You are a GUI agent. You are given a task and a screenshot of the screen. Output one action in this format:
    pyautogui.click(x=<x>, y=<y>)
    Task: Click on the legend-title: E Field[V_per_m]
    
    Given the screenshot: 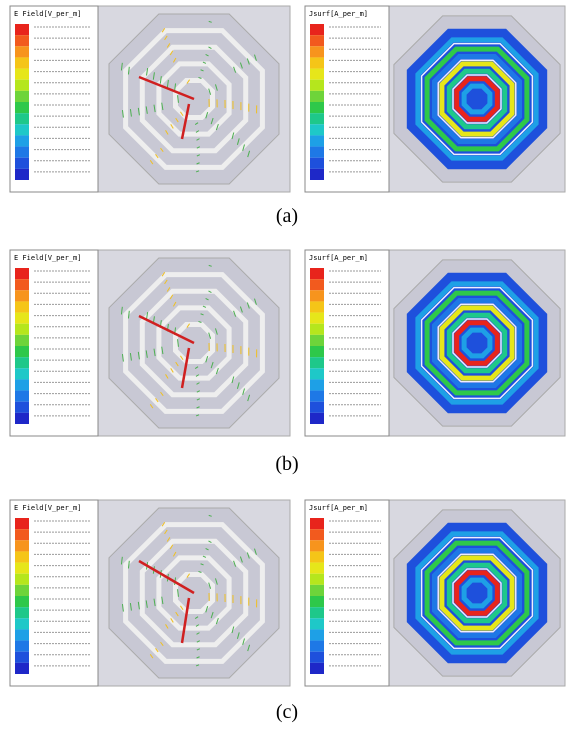 What is the action you would take?
    pyautogui.click(x=47, y=14)
    